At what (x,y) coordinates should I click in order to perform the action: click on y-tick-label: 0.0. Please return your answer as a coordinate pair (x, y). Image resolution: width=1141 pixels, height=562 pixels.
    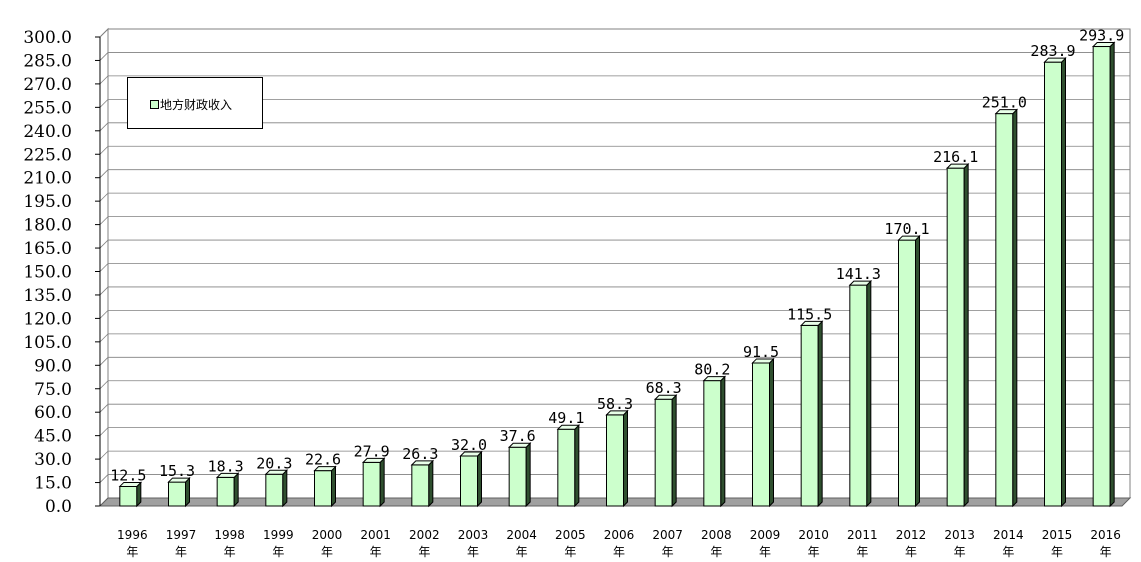
    Looking at the image, I should click on (58, 507).